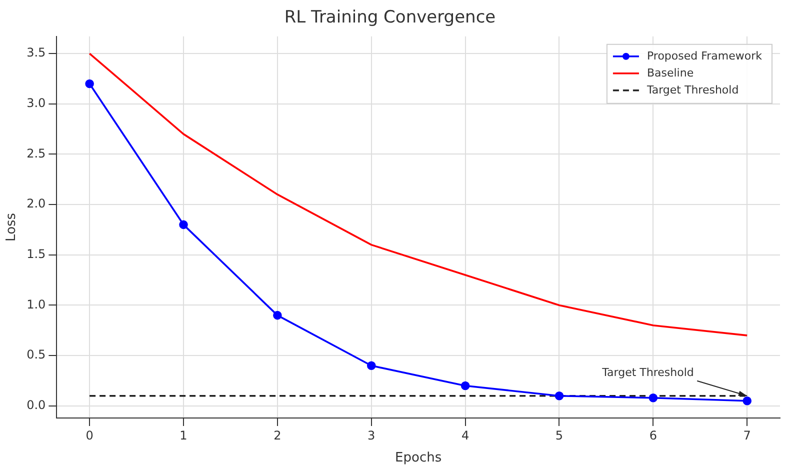 The image size is (790, 470). I want to click on annotation: Target Threshold, so click(647, 372).